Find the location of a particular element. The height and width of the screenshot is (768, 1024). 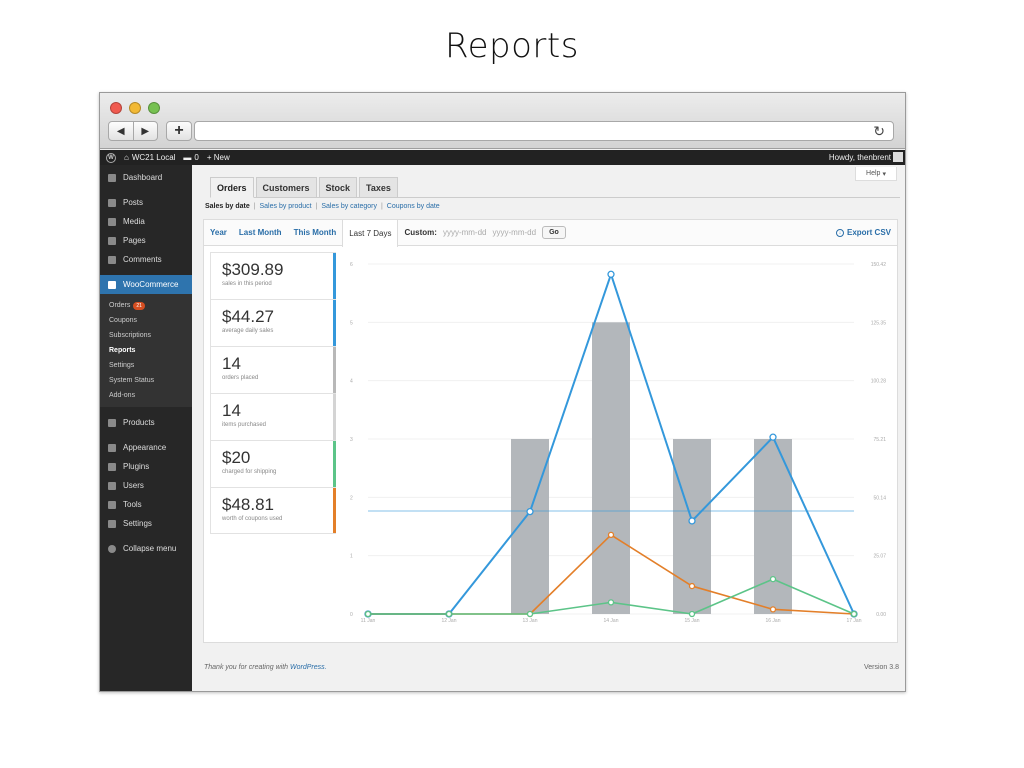

y-tick-label-left: 3 is located at coordinates (351, 440).